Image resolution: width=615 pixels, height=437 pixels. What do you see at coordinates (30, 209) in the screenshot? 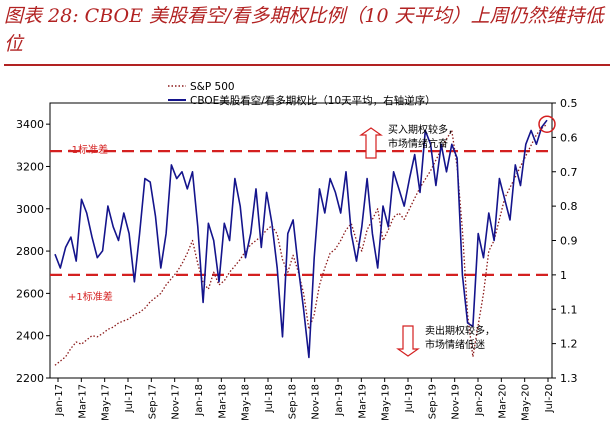
I see `y-left-tick-label: 3000` at bounding box center [30, 209].